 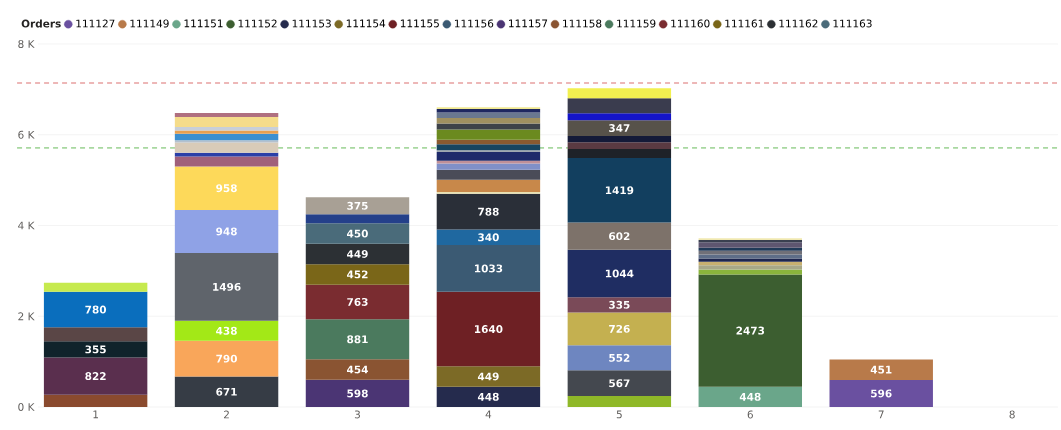 What do you see at coordinates (357, 205) in the screenshot?
I see `data-label: 375` at bounding box center [357, 205].